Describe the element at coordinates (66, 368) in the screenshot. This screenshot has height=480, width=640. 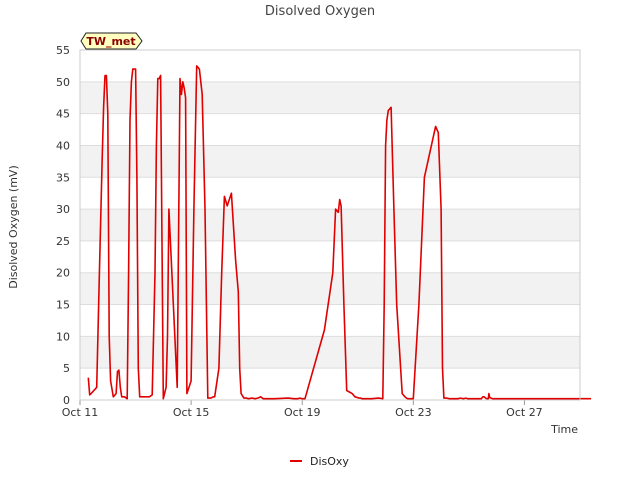
I see `y-tick-label-5: 5` at that location.